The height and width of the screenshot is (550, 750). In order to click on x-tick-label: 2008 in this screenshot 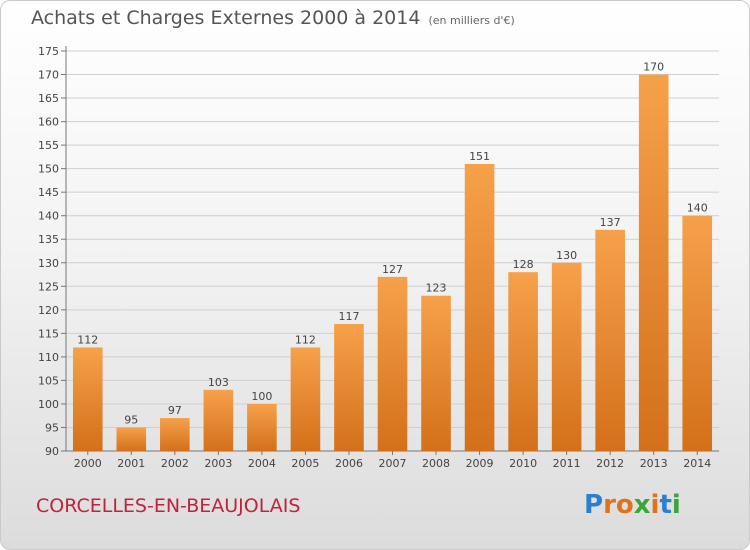, I will do `click(436, 463)`.